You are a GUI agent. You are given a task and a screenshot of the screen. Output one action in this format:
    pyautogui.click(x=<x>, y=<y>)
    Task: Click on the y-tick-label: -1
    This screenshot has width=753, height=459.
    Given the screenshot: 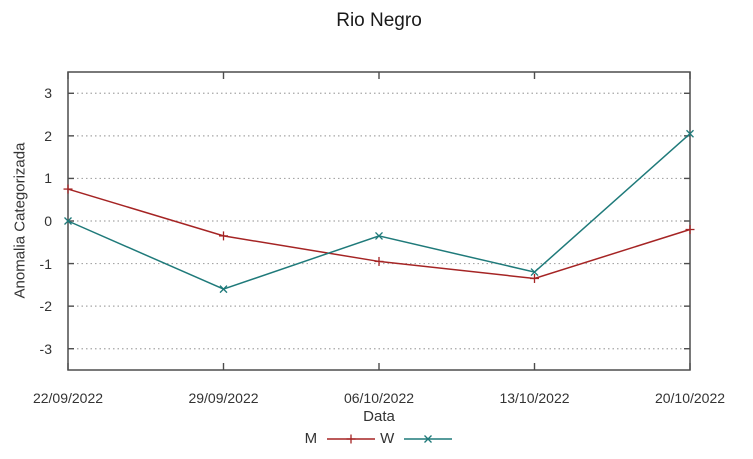 What is the action you would take?
    pyautogui.click(x=45, y=263)
    